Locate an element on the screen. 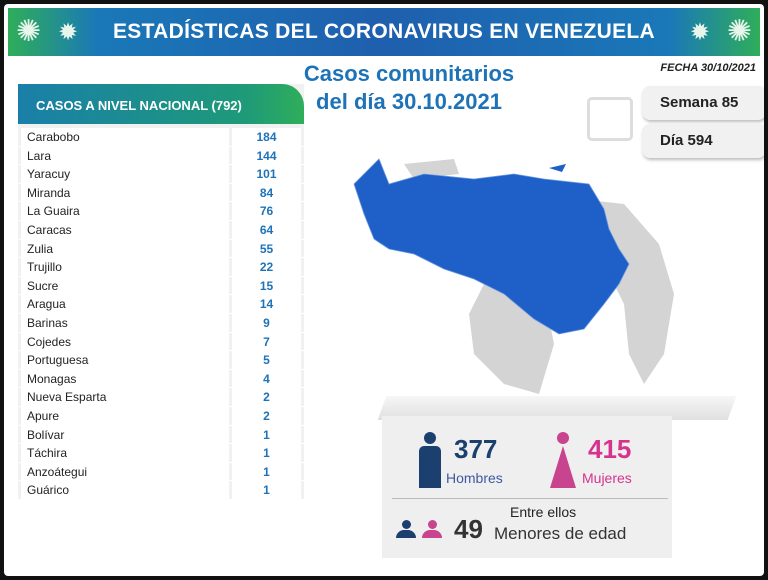 This screenshot has width=768, height=580. subtitle-line2: del día 30.10.2021 is located at coordinates (409, 101).